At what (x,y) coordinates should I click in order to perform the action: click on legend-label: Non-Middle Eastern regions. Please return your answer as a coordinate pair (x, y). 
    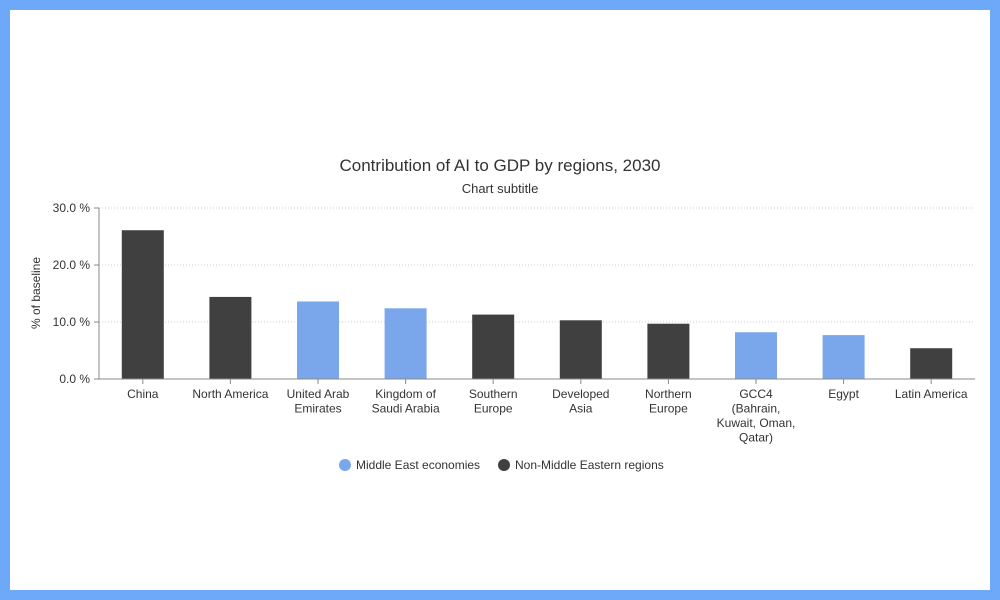
    Looking at the image, I should click on (589, 465).